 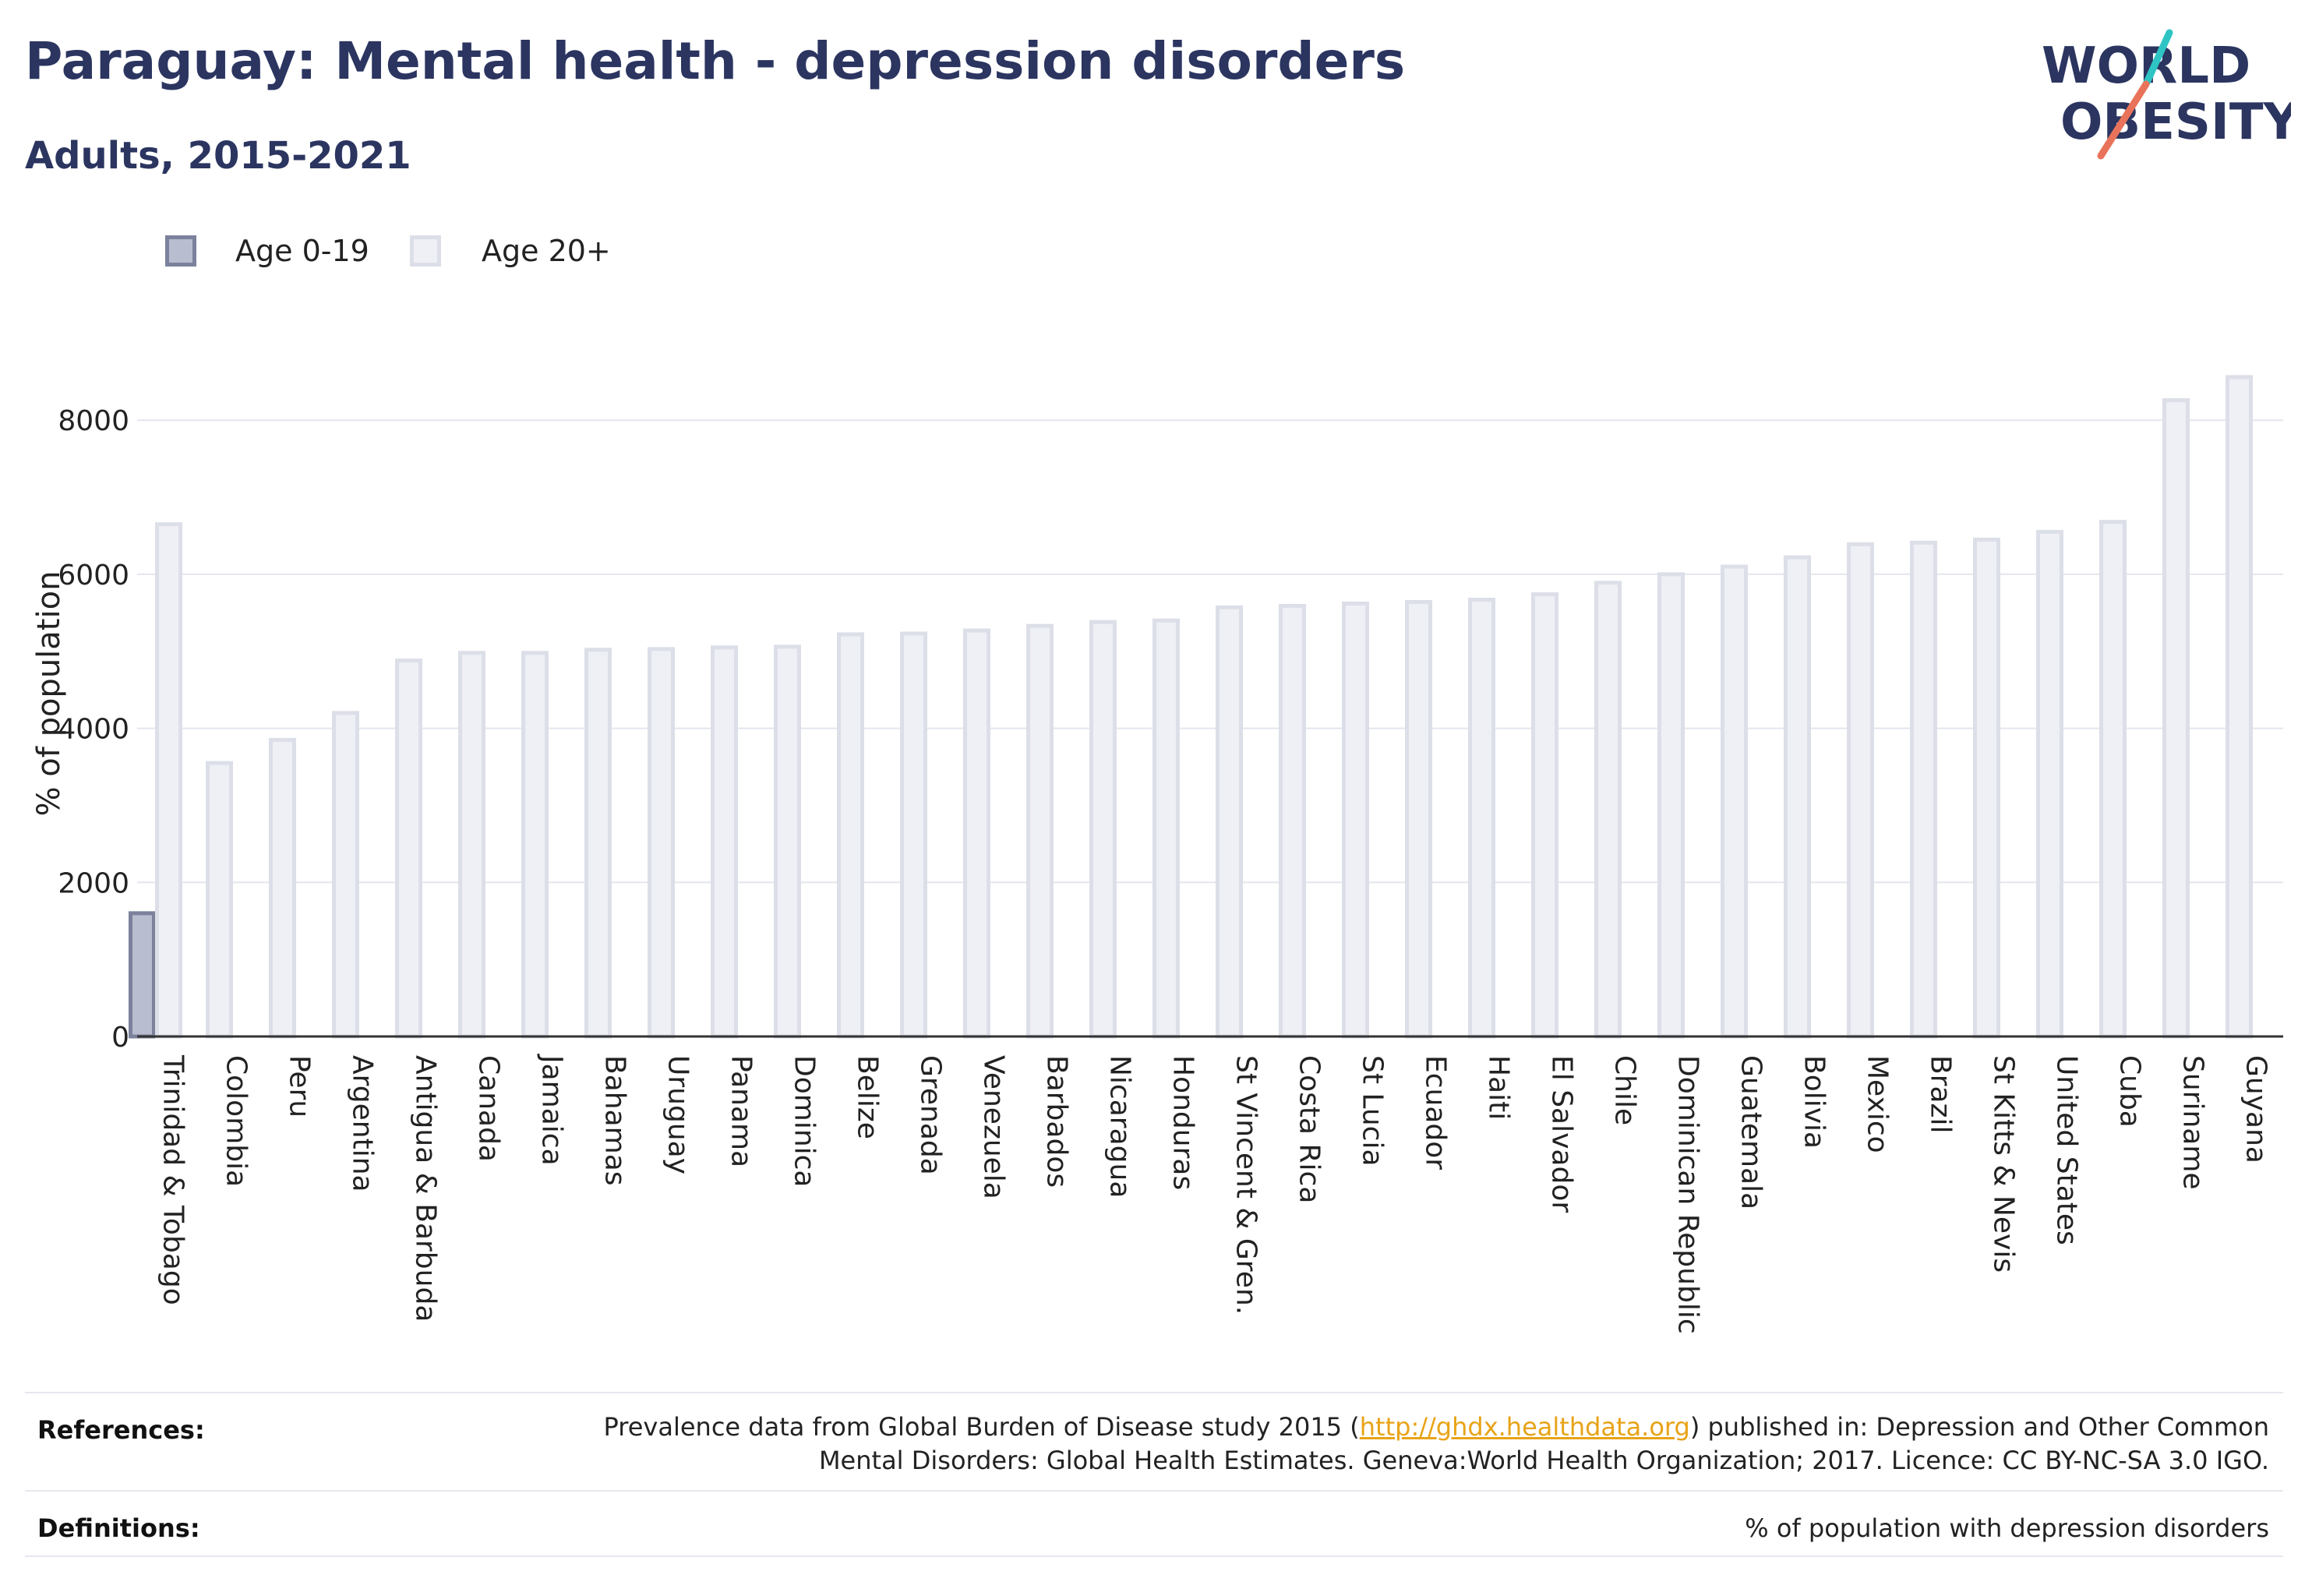 I want to click on bar-age-20-plus-venezuela, so click(x=976, y=833).